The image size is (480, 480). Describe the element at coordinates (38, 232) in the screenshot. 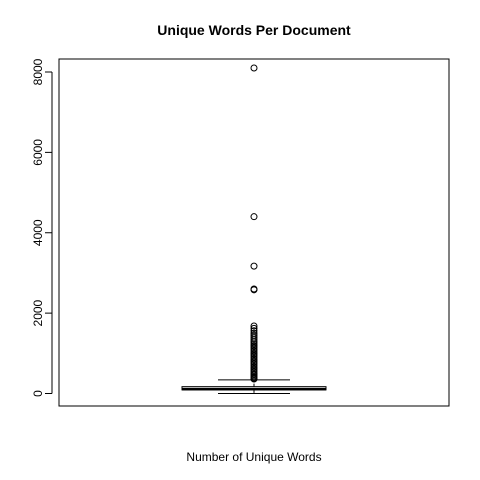

I see `y-tick-label: 4000` at that location.